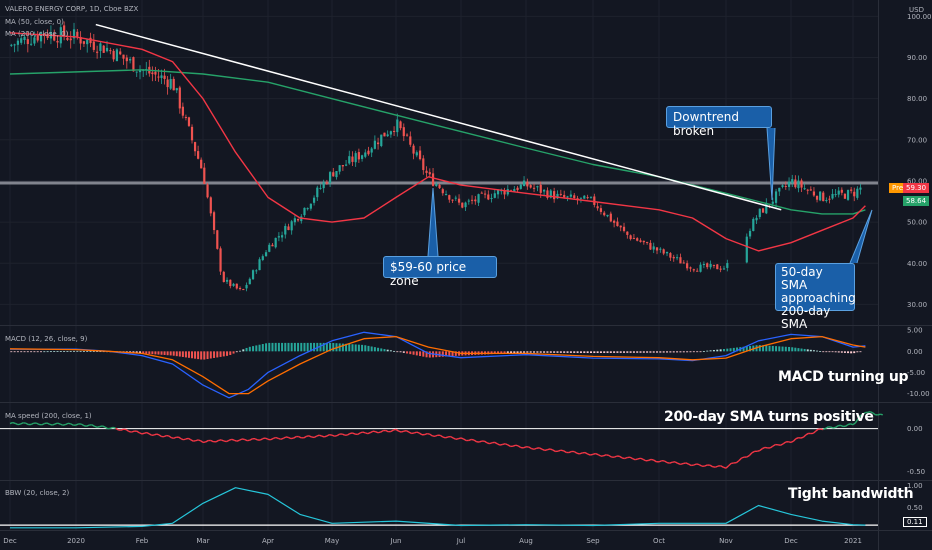  I want to click on macd-tick-label: 5.00, so click(915, 331).